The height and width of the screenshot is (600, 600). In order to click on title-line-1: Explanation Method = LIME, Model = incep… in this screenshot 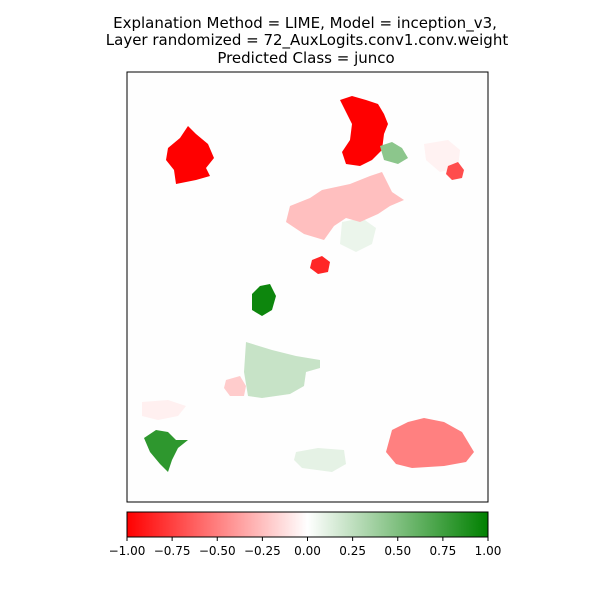, I will do `click(305, 23)`.